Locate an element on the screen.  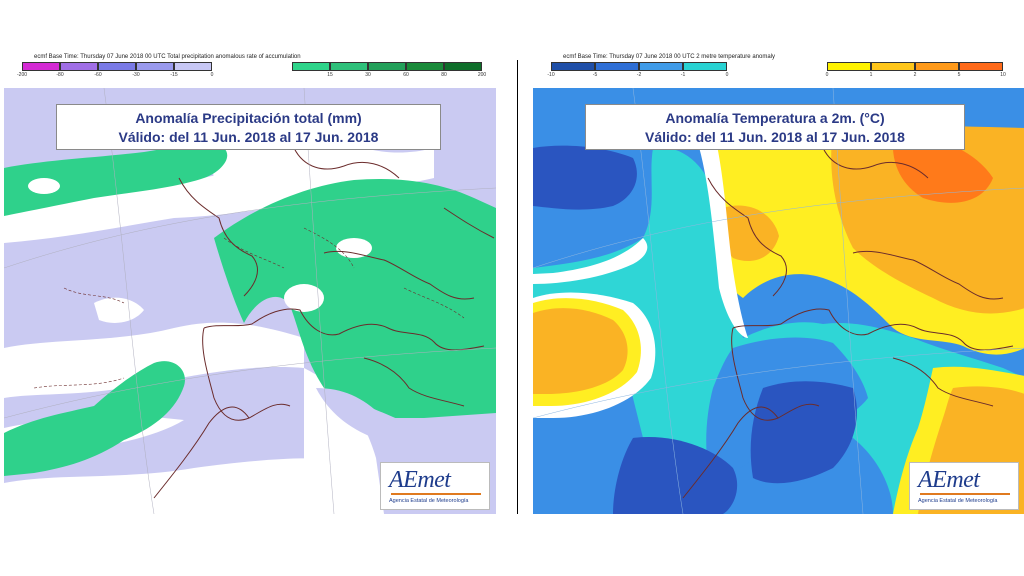
hot-anomaly-area is located at coordinates (942, 170).